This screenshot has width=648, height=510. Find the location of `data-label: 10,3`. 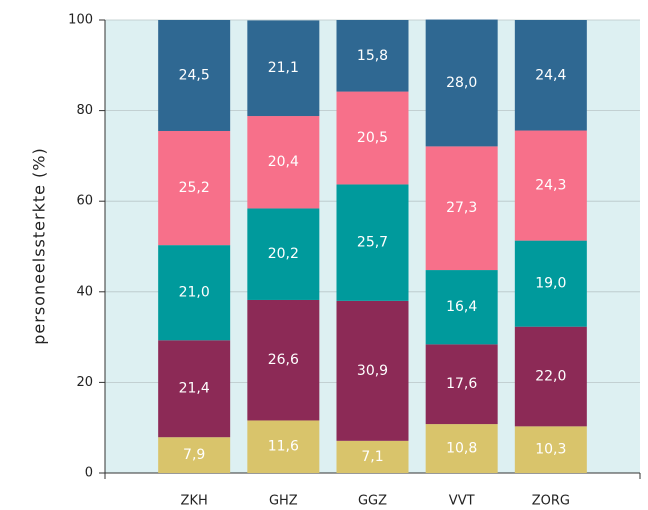

data-label: 10,3 is located at coordinates (550, 450).